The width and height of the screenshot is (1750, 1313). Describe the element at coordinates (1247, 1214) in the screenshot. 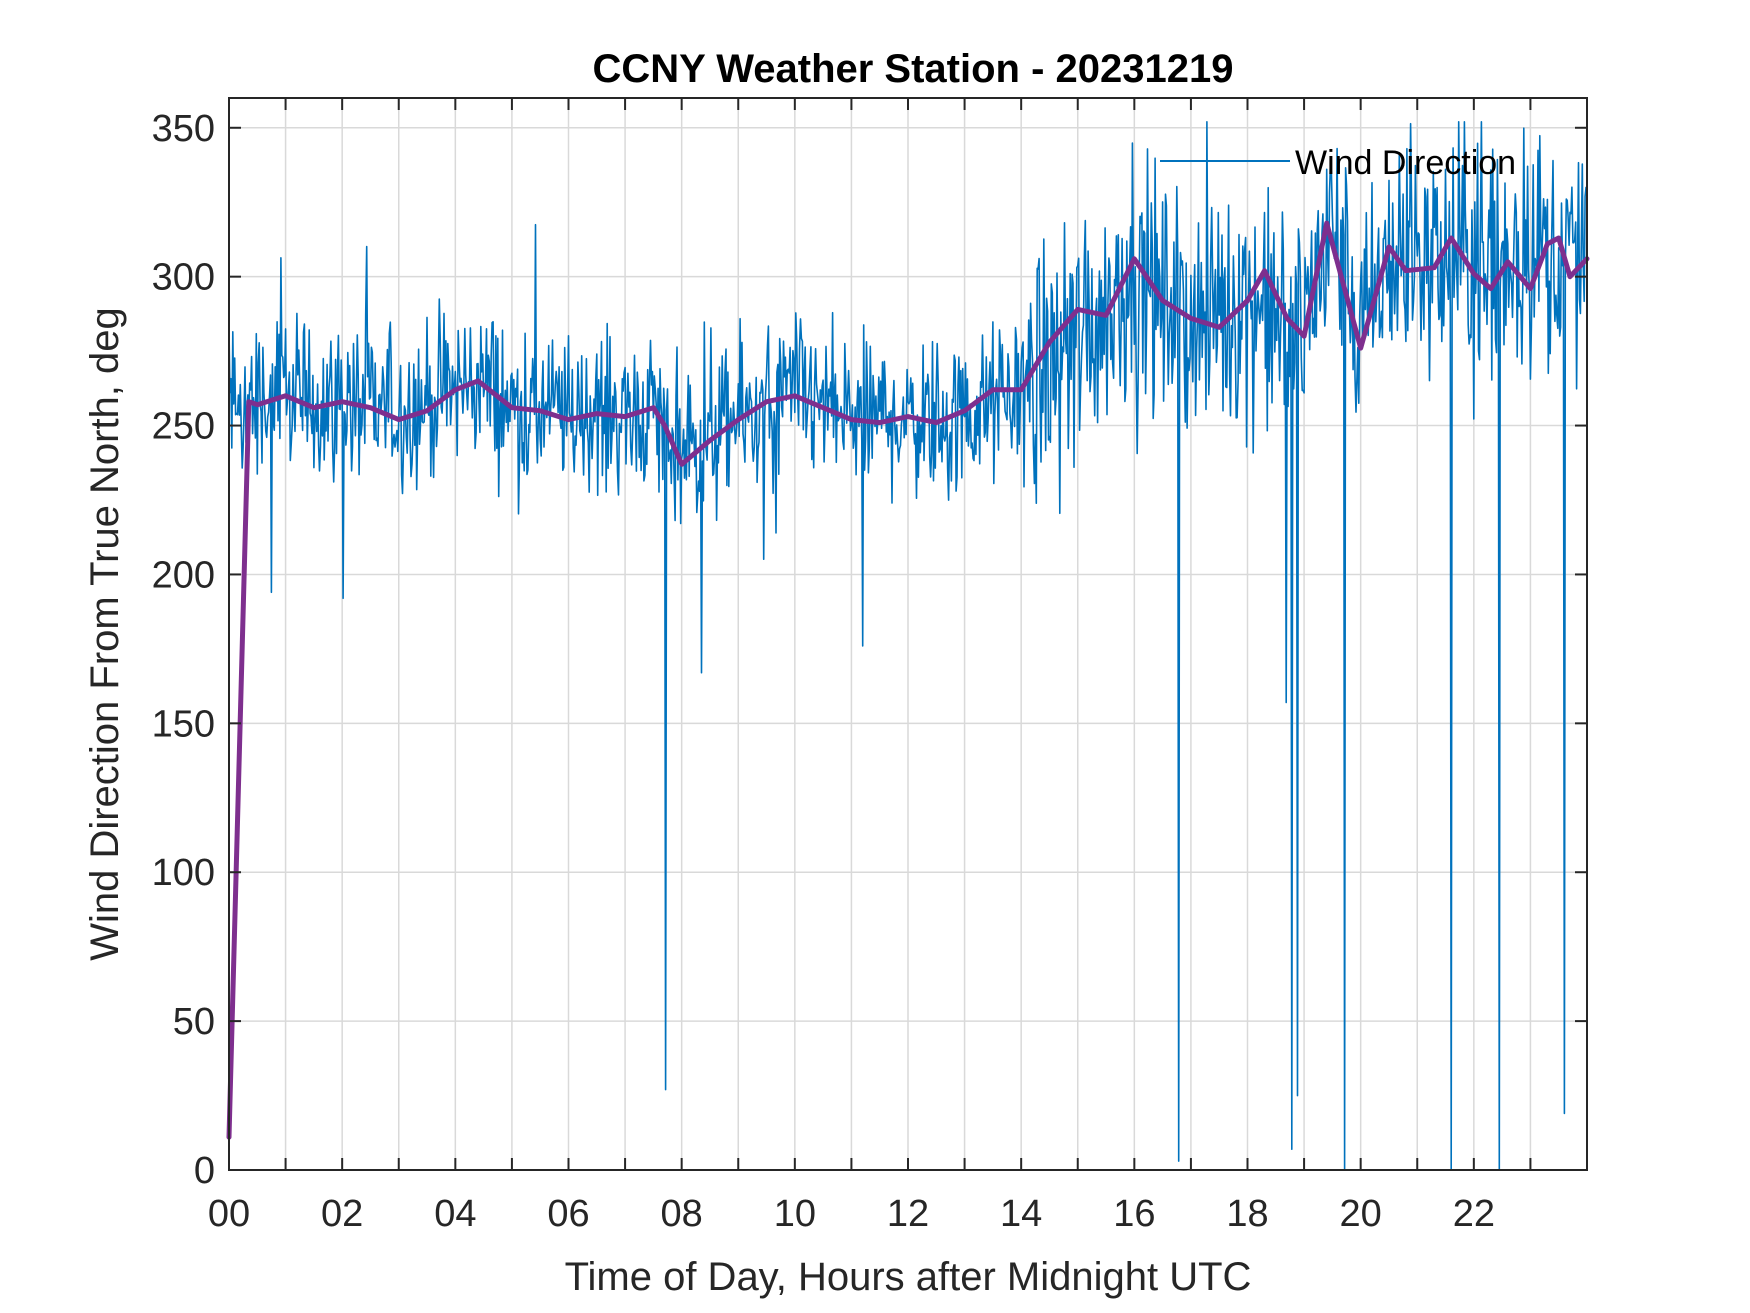

I see `x-tick-label: 18` at that location.